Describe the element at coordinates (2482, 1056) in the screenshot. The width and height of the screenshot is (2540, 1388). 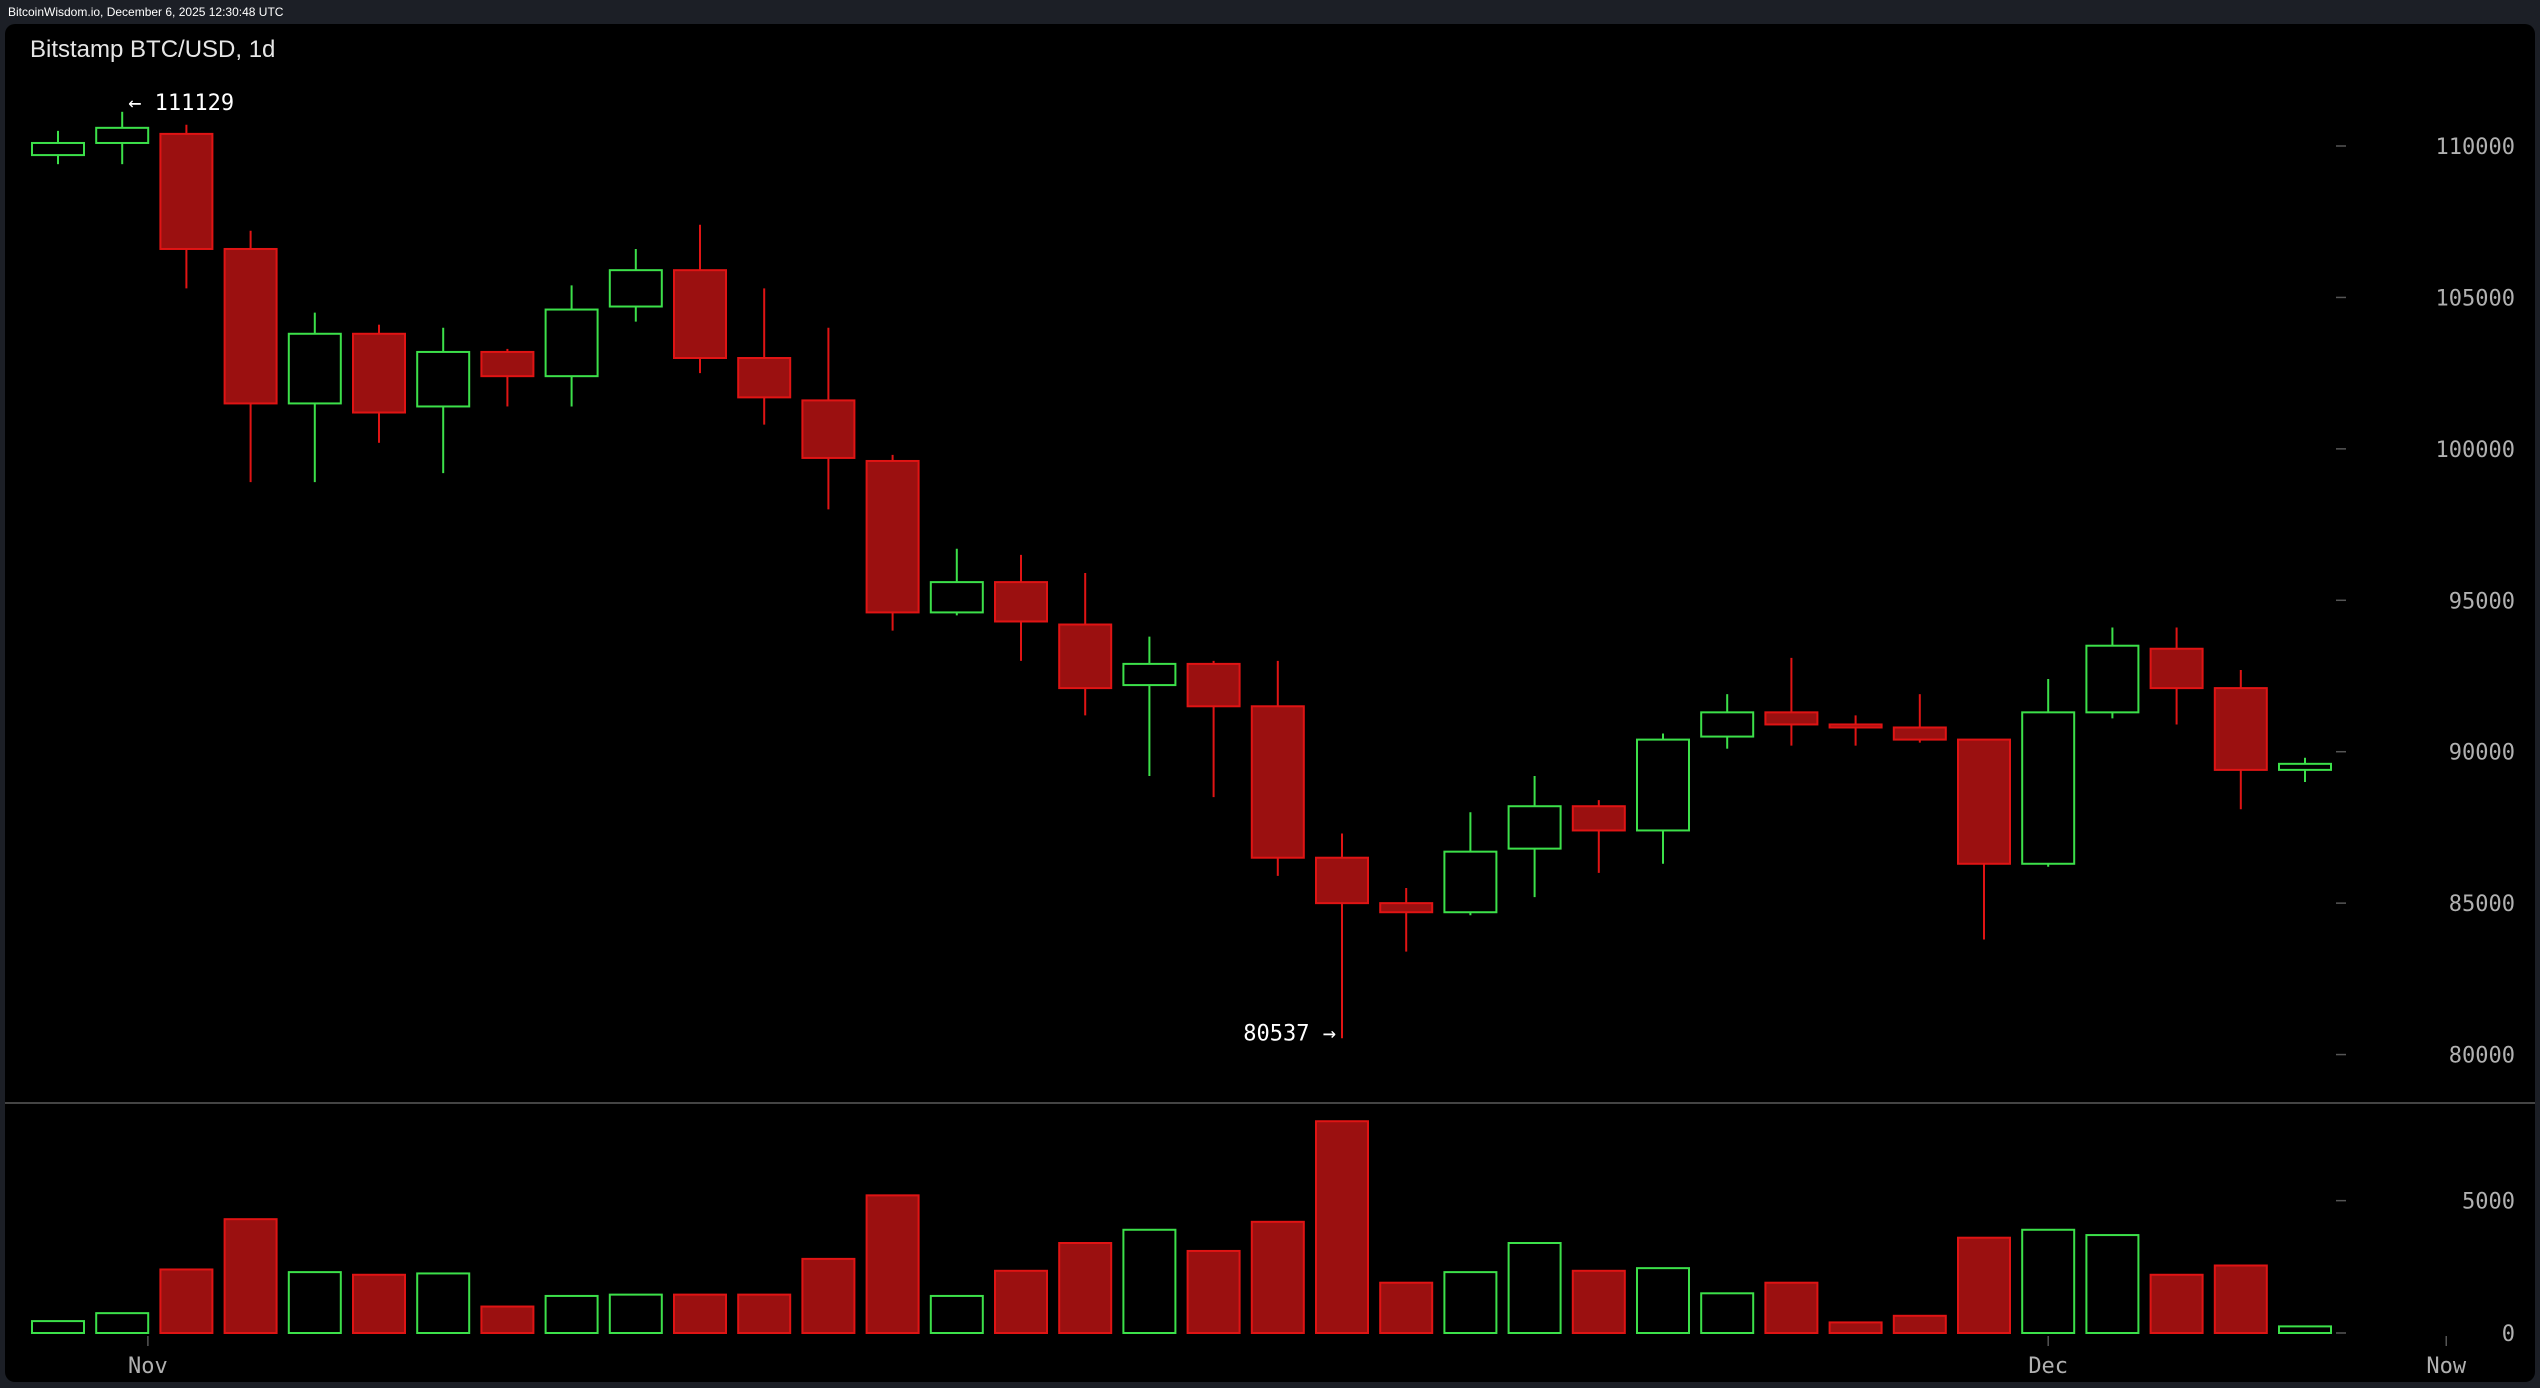
I see `price-tick-label: 80000` at that location.